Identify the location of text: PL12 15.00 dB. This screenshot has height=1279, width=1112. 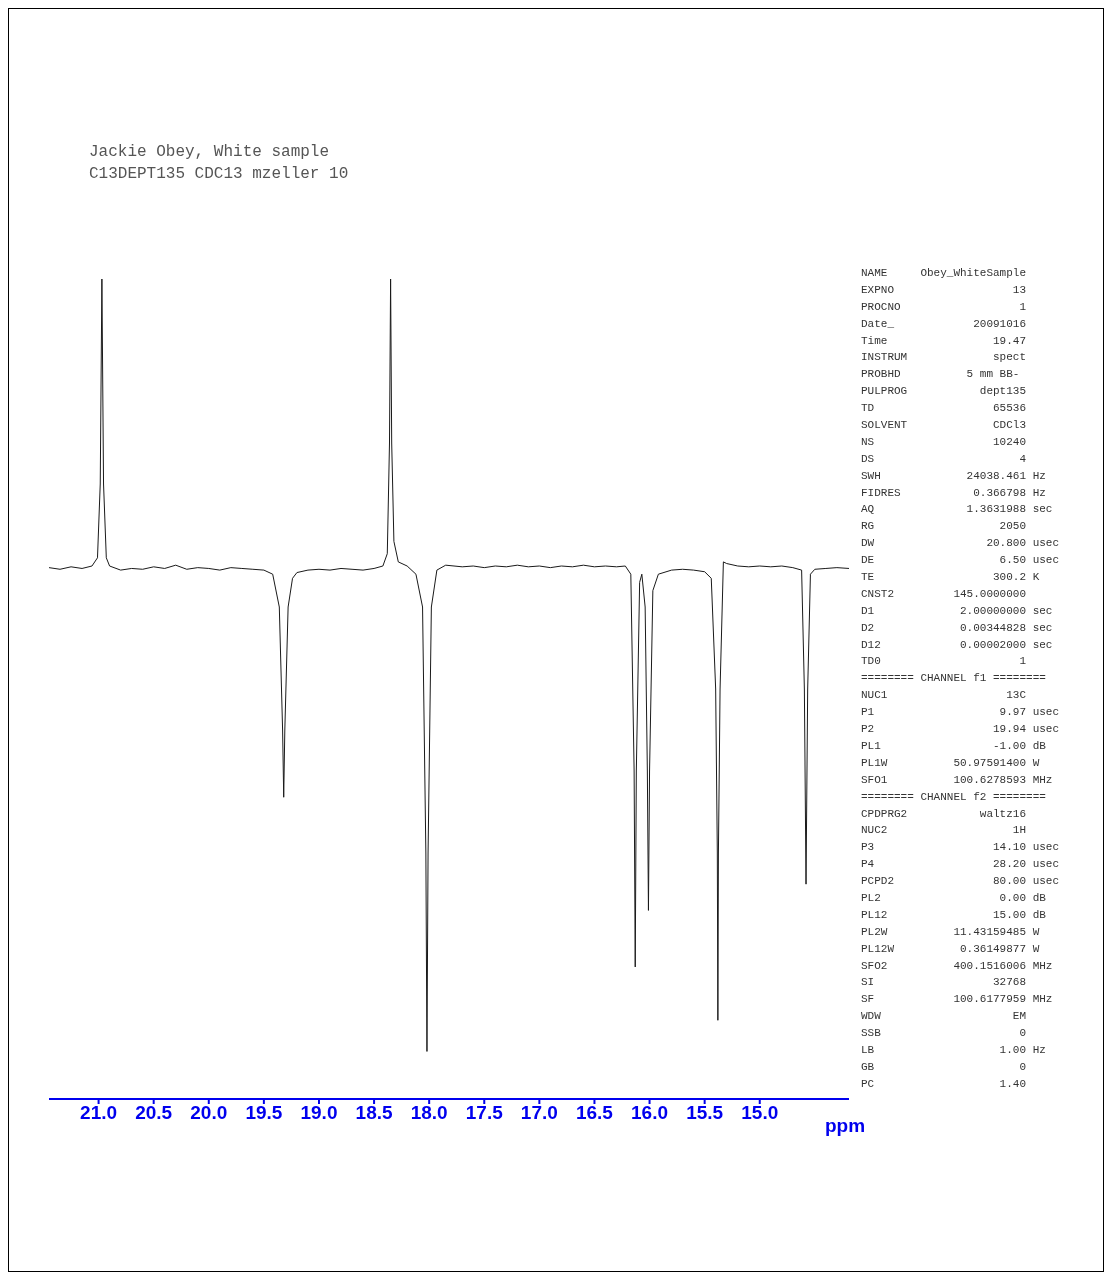
(954, 915).